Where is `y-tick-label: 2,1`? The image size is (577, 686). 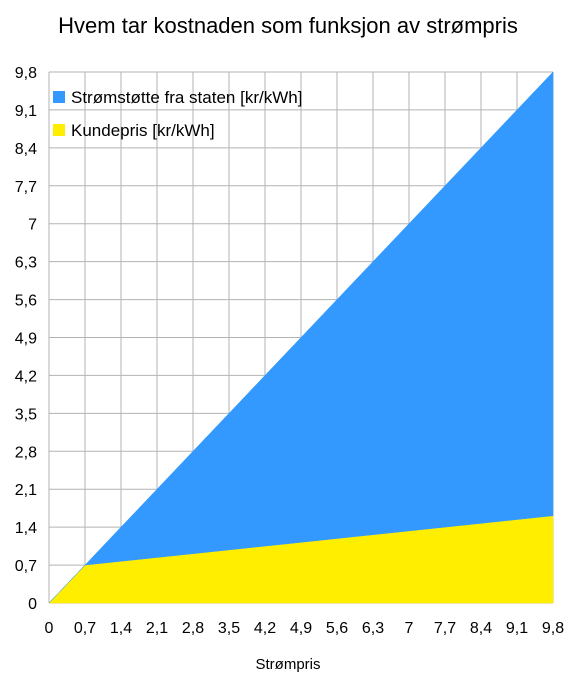
y-tick-label: 2,1 is located at coordinates (26, 490).